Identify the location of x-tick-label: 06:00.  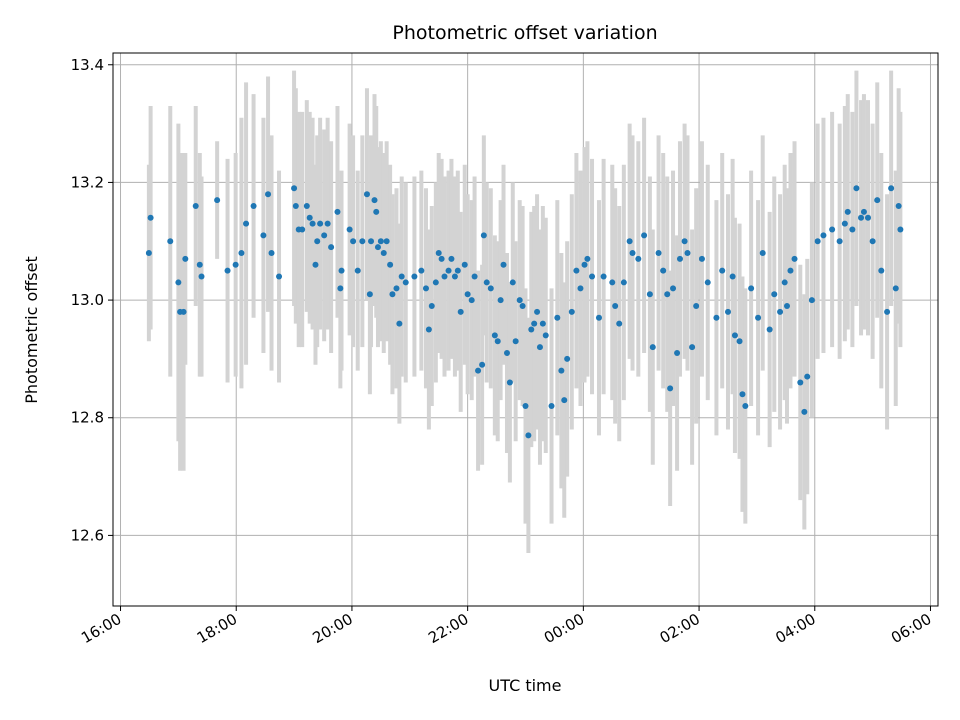
(911, 628).